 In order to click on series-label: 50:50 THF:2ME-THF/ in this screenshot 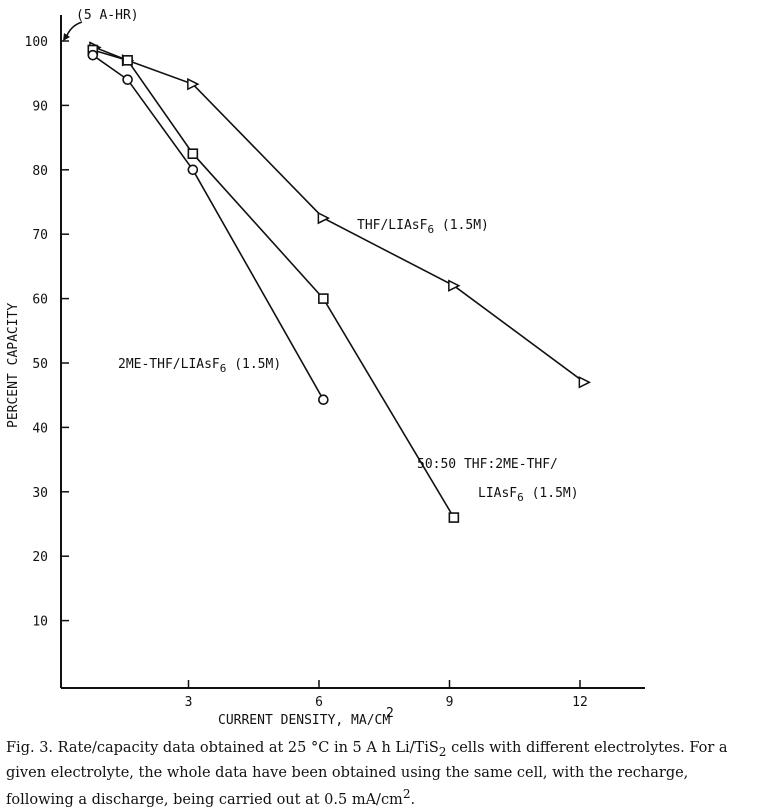, I will do `click(487, 464)`.